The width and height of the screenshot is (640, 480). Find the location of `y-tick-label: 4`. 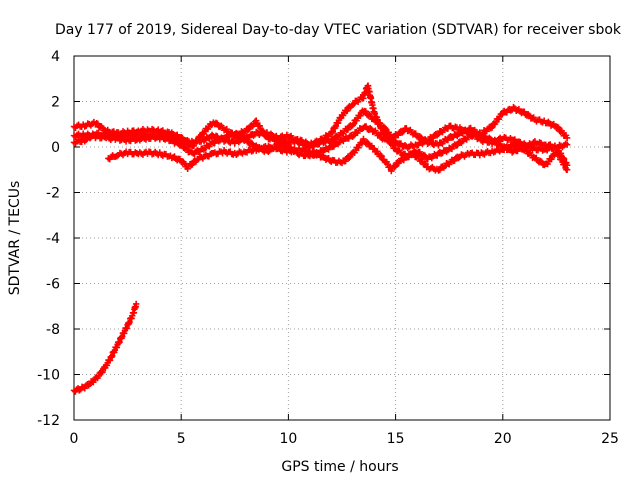

y-tick-label: 4 is located at coordinates (55, 57).